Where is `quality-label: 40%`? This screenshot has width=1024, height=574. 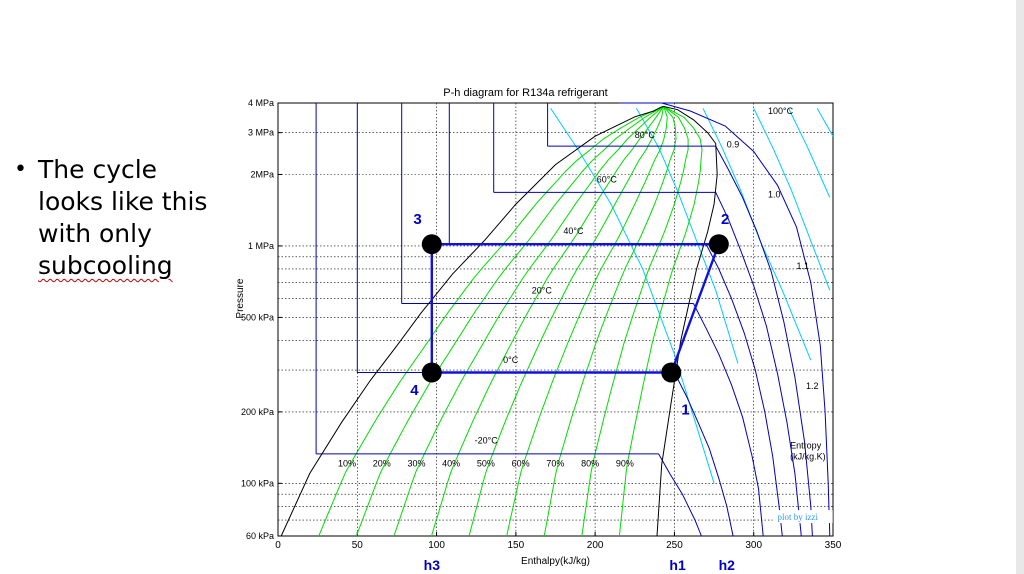
quality-label: 40% is located at coordinates (451, 463).